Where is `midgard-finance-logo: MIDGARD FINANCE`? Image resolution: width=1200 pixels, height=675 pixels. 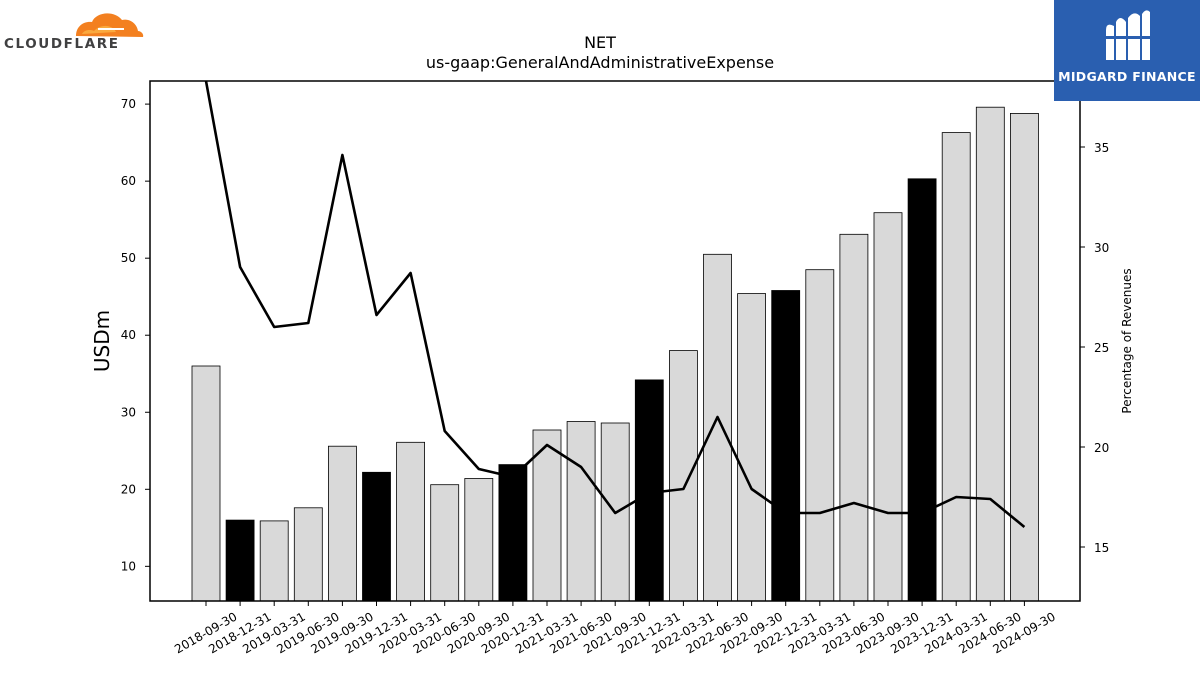 midgard-finance-logo: MIDGARD FINANCE is located at coordinates (1127, 50).